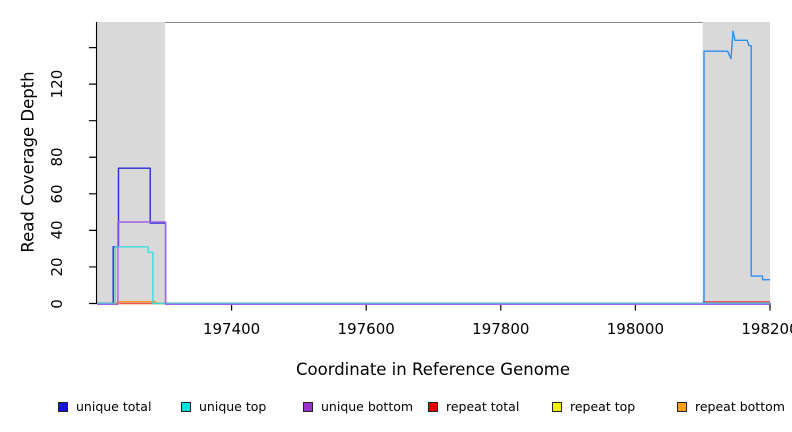  I want to click on y-axis-title: Read Coverage Depth, so click(28, 162).